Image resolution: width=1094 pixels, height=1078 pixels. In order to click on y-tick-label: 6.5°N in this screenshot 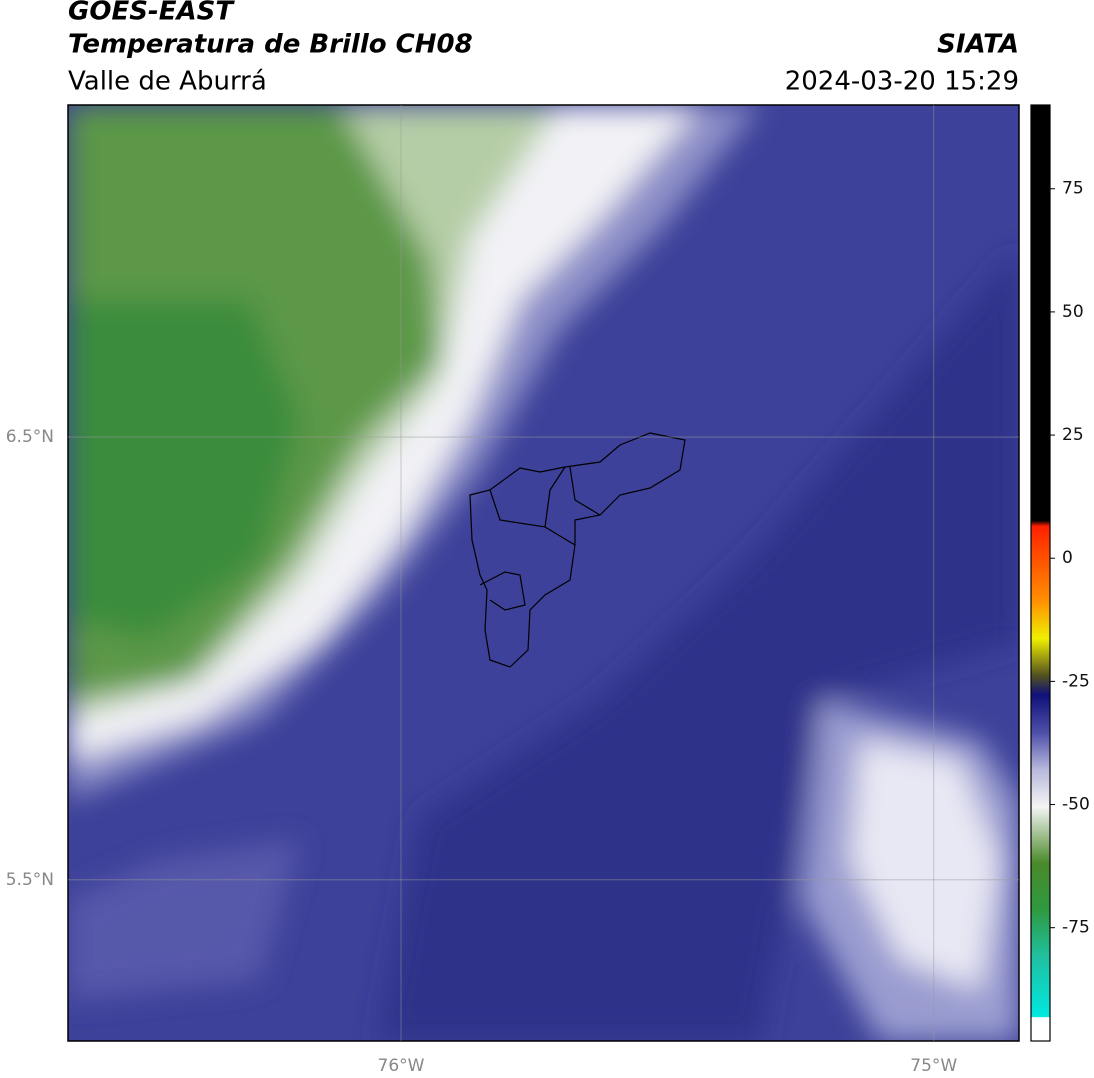, I will do `click(30, 437)`.